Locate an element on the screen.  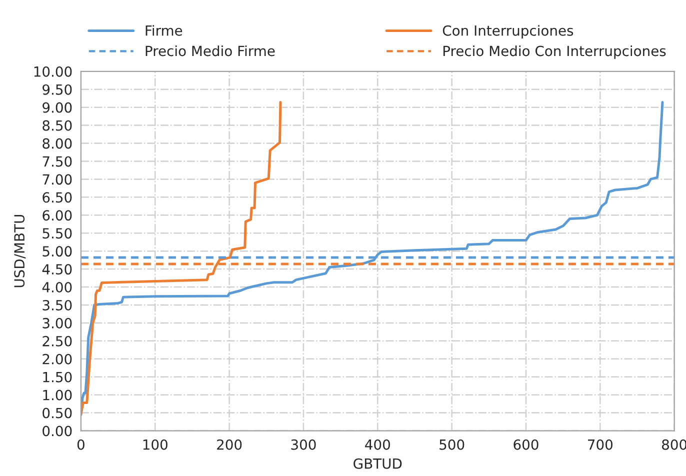
y-tick-label: 1.00 is located at coordinates (57, 395).